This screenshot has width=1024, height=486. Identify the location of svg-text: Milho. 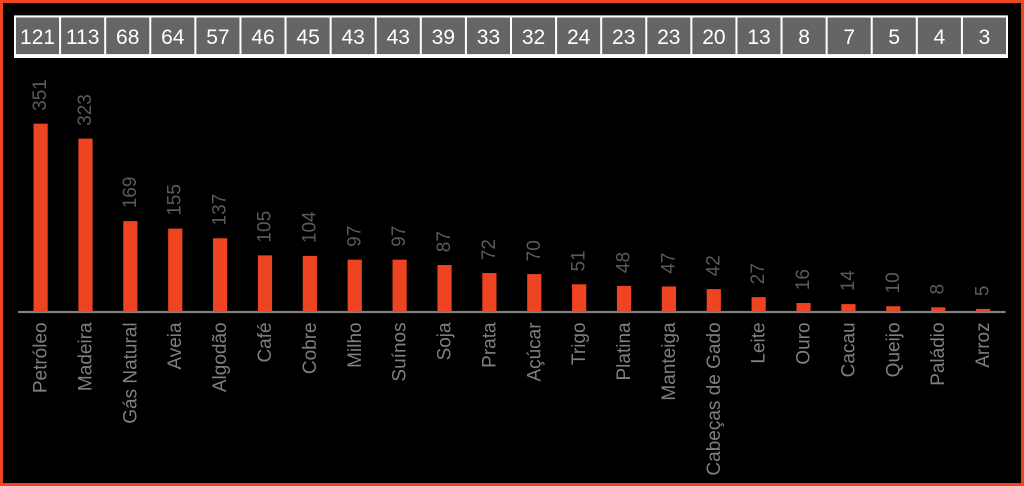
(355, 344).